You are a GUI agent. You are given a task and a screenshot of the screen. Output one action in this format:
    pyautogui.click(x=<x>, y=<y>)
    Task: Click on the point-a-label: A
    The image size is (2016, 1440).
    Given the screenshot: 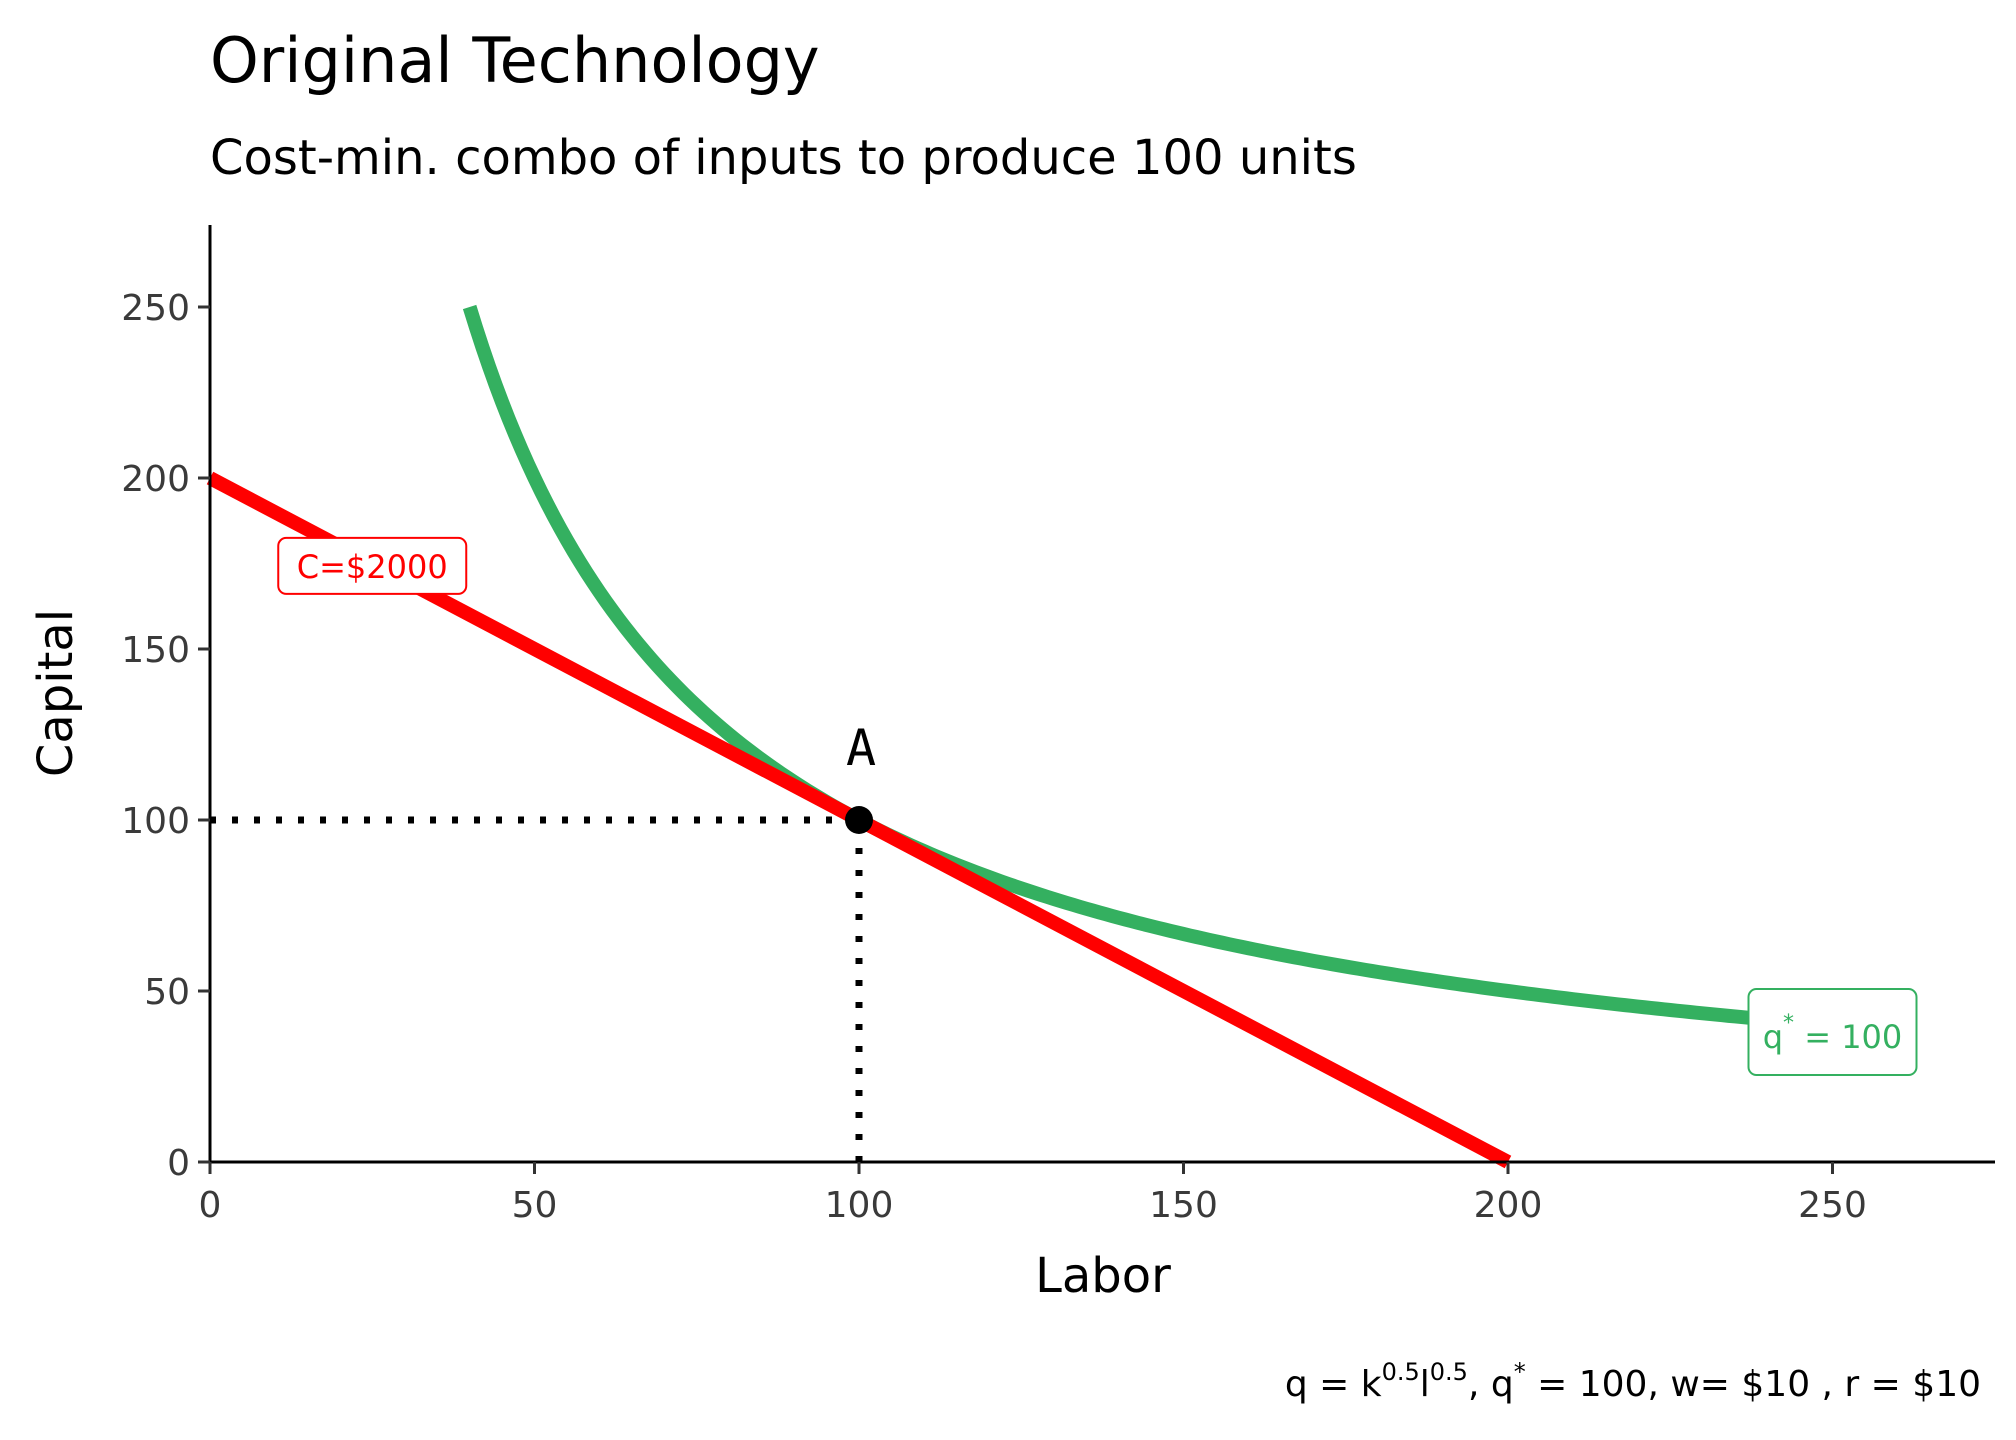 What is the action you would take?
    pyautogui.click(x=861, y=748)
    